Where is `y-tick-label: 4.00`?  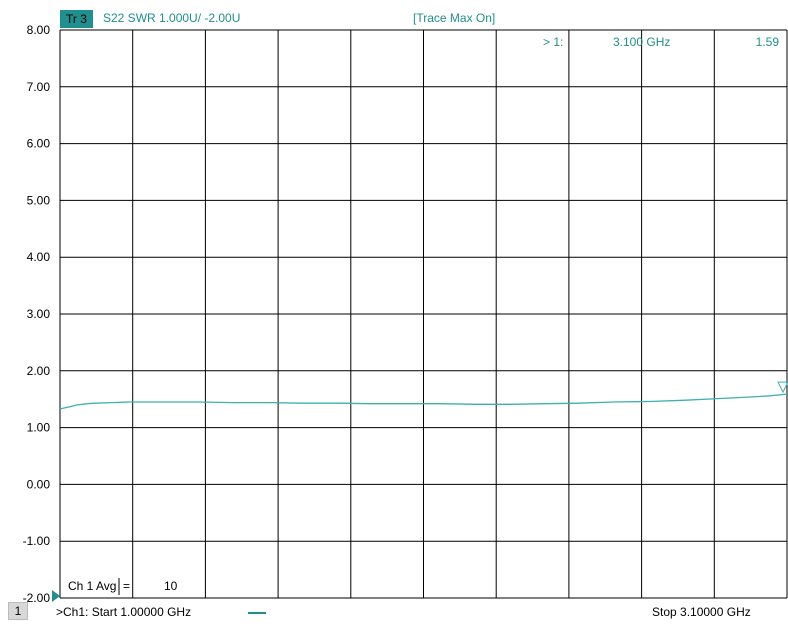 y-tick-label: 4.00 is located at coordinates (39, 257).